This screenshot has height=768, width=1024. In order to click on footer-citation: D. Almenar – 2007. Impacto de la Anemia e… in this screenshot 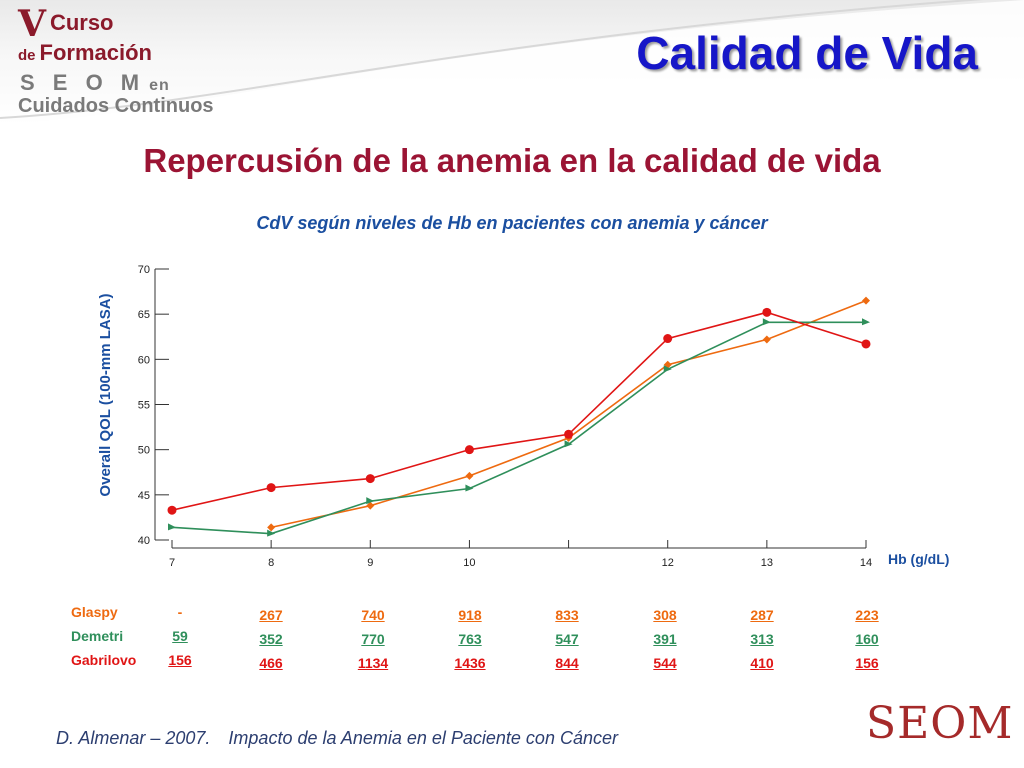, I will do `click(337, 738)`.